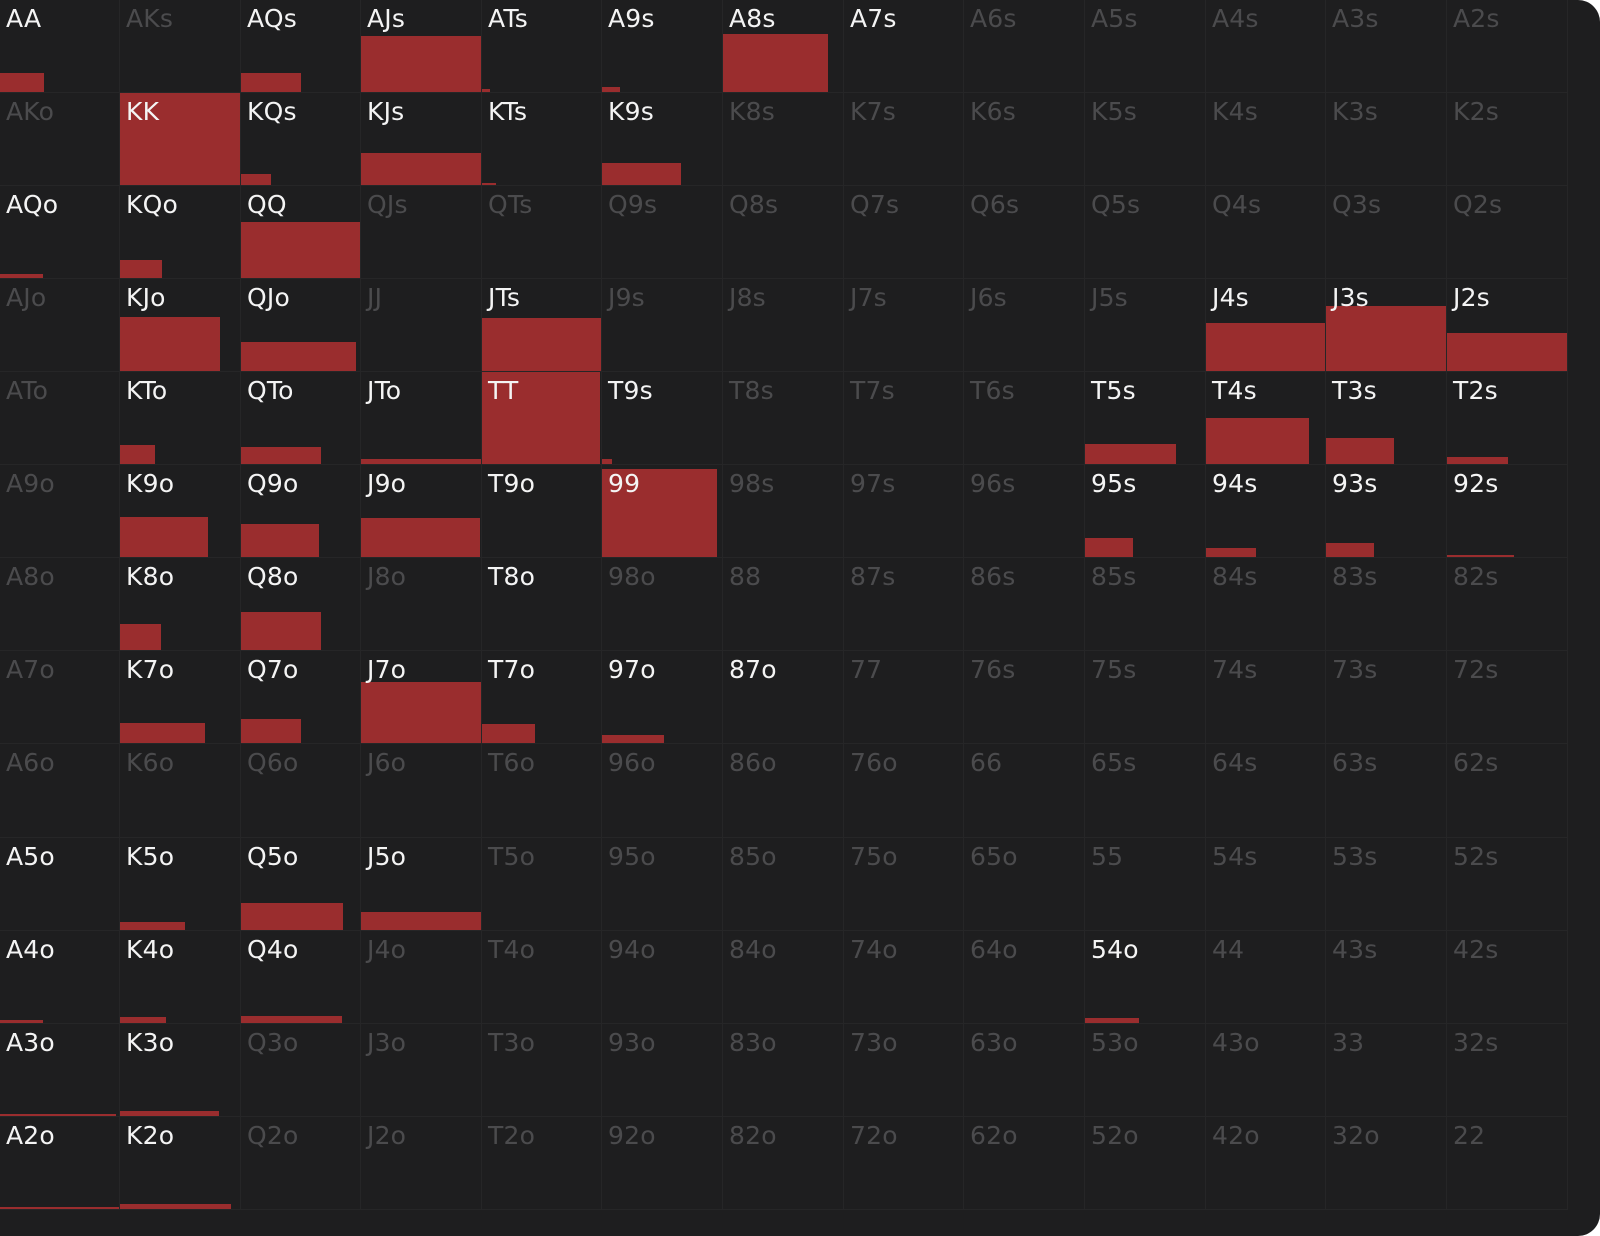 This screenshot has width=1600, height=1236. I want to click on hand-cell-q9s: Q9s, so click(662, 232).